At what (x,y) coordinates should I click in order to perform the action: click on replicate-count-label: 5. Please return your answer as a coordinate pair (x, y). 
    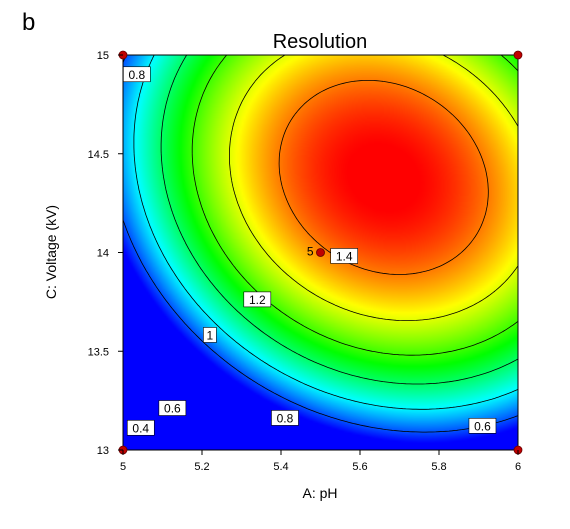
    Looking at the image, I should click on (310, 252).